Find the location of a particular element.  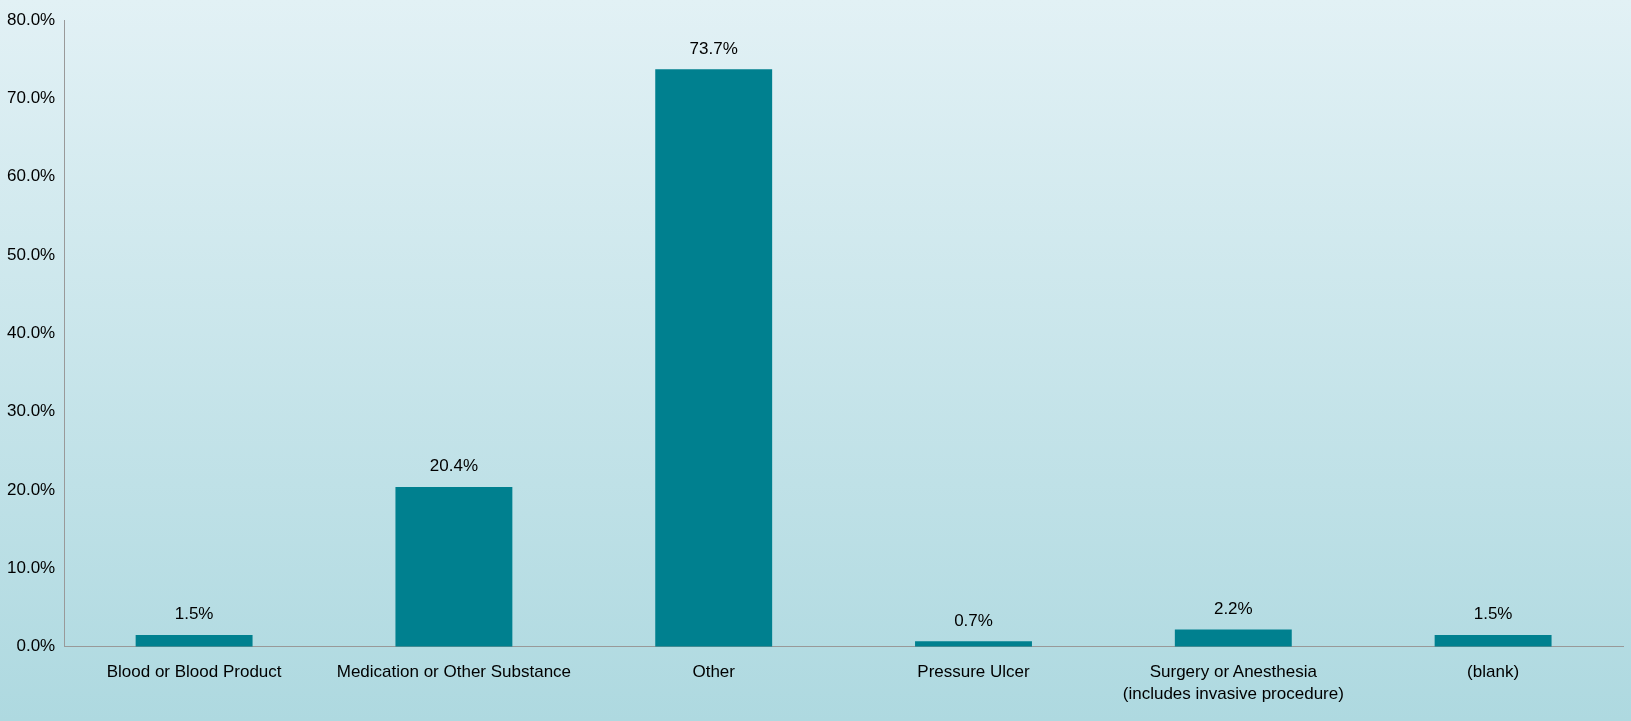

y-tick-label: 20.0% is located at coordinates (31, 489).